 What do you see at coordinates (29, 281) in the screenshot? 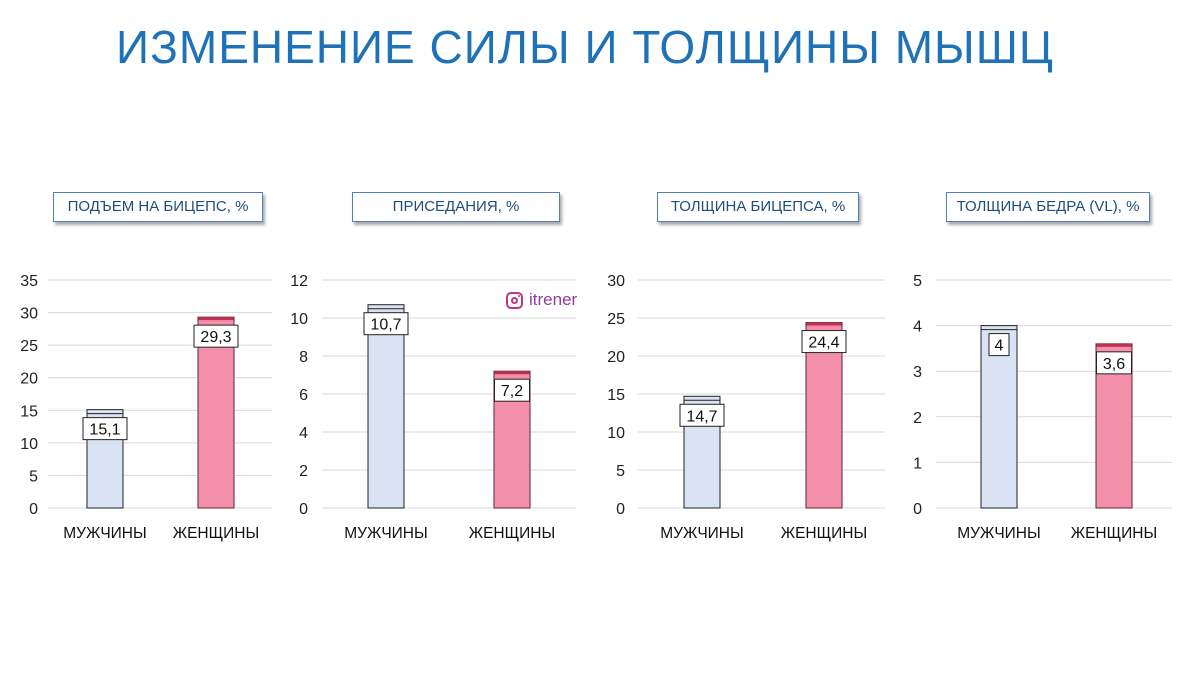
I see `chart-1-y-tick: 35` at bounding box center [29, 281].